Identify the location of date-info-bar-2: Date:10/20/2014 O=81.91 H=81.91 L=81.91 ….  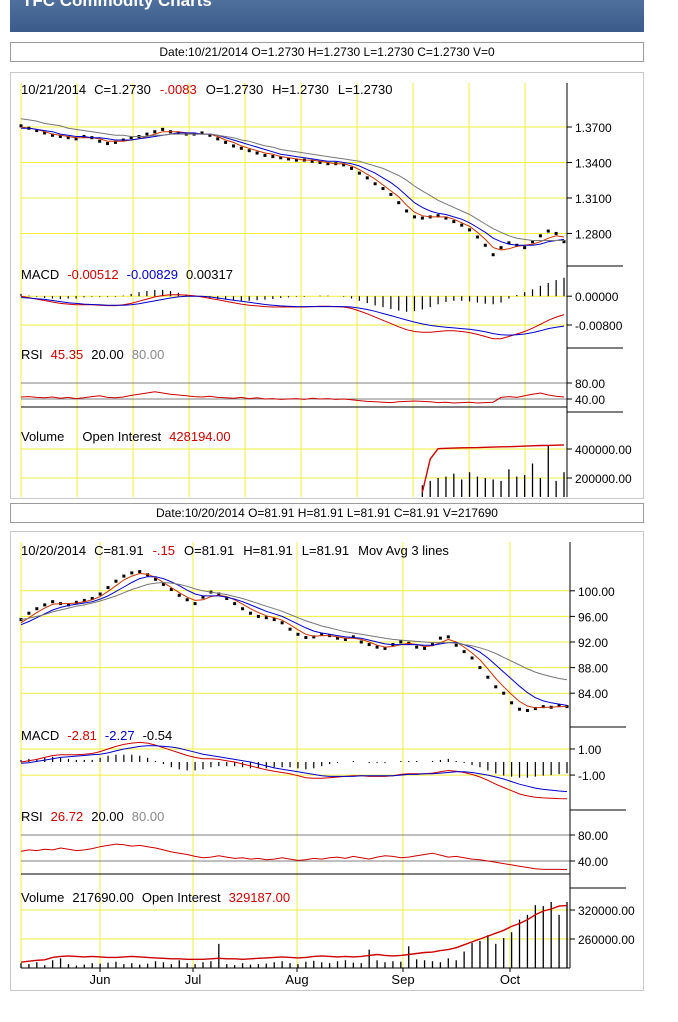
(327, 513).